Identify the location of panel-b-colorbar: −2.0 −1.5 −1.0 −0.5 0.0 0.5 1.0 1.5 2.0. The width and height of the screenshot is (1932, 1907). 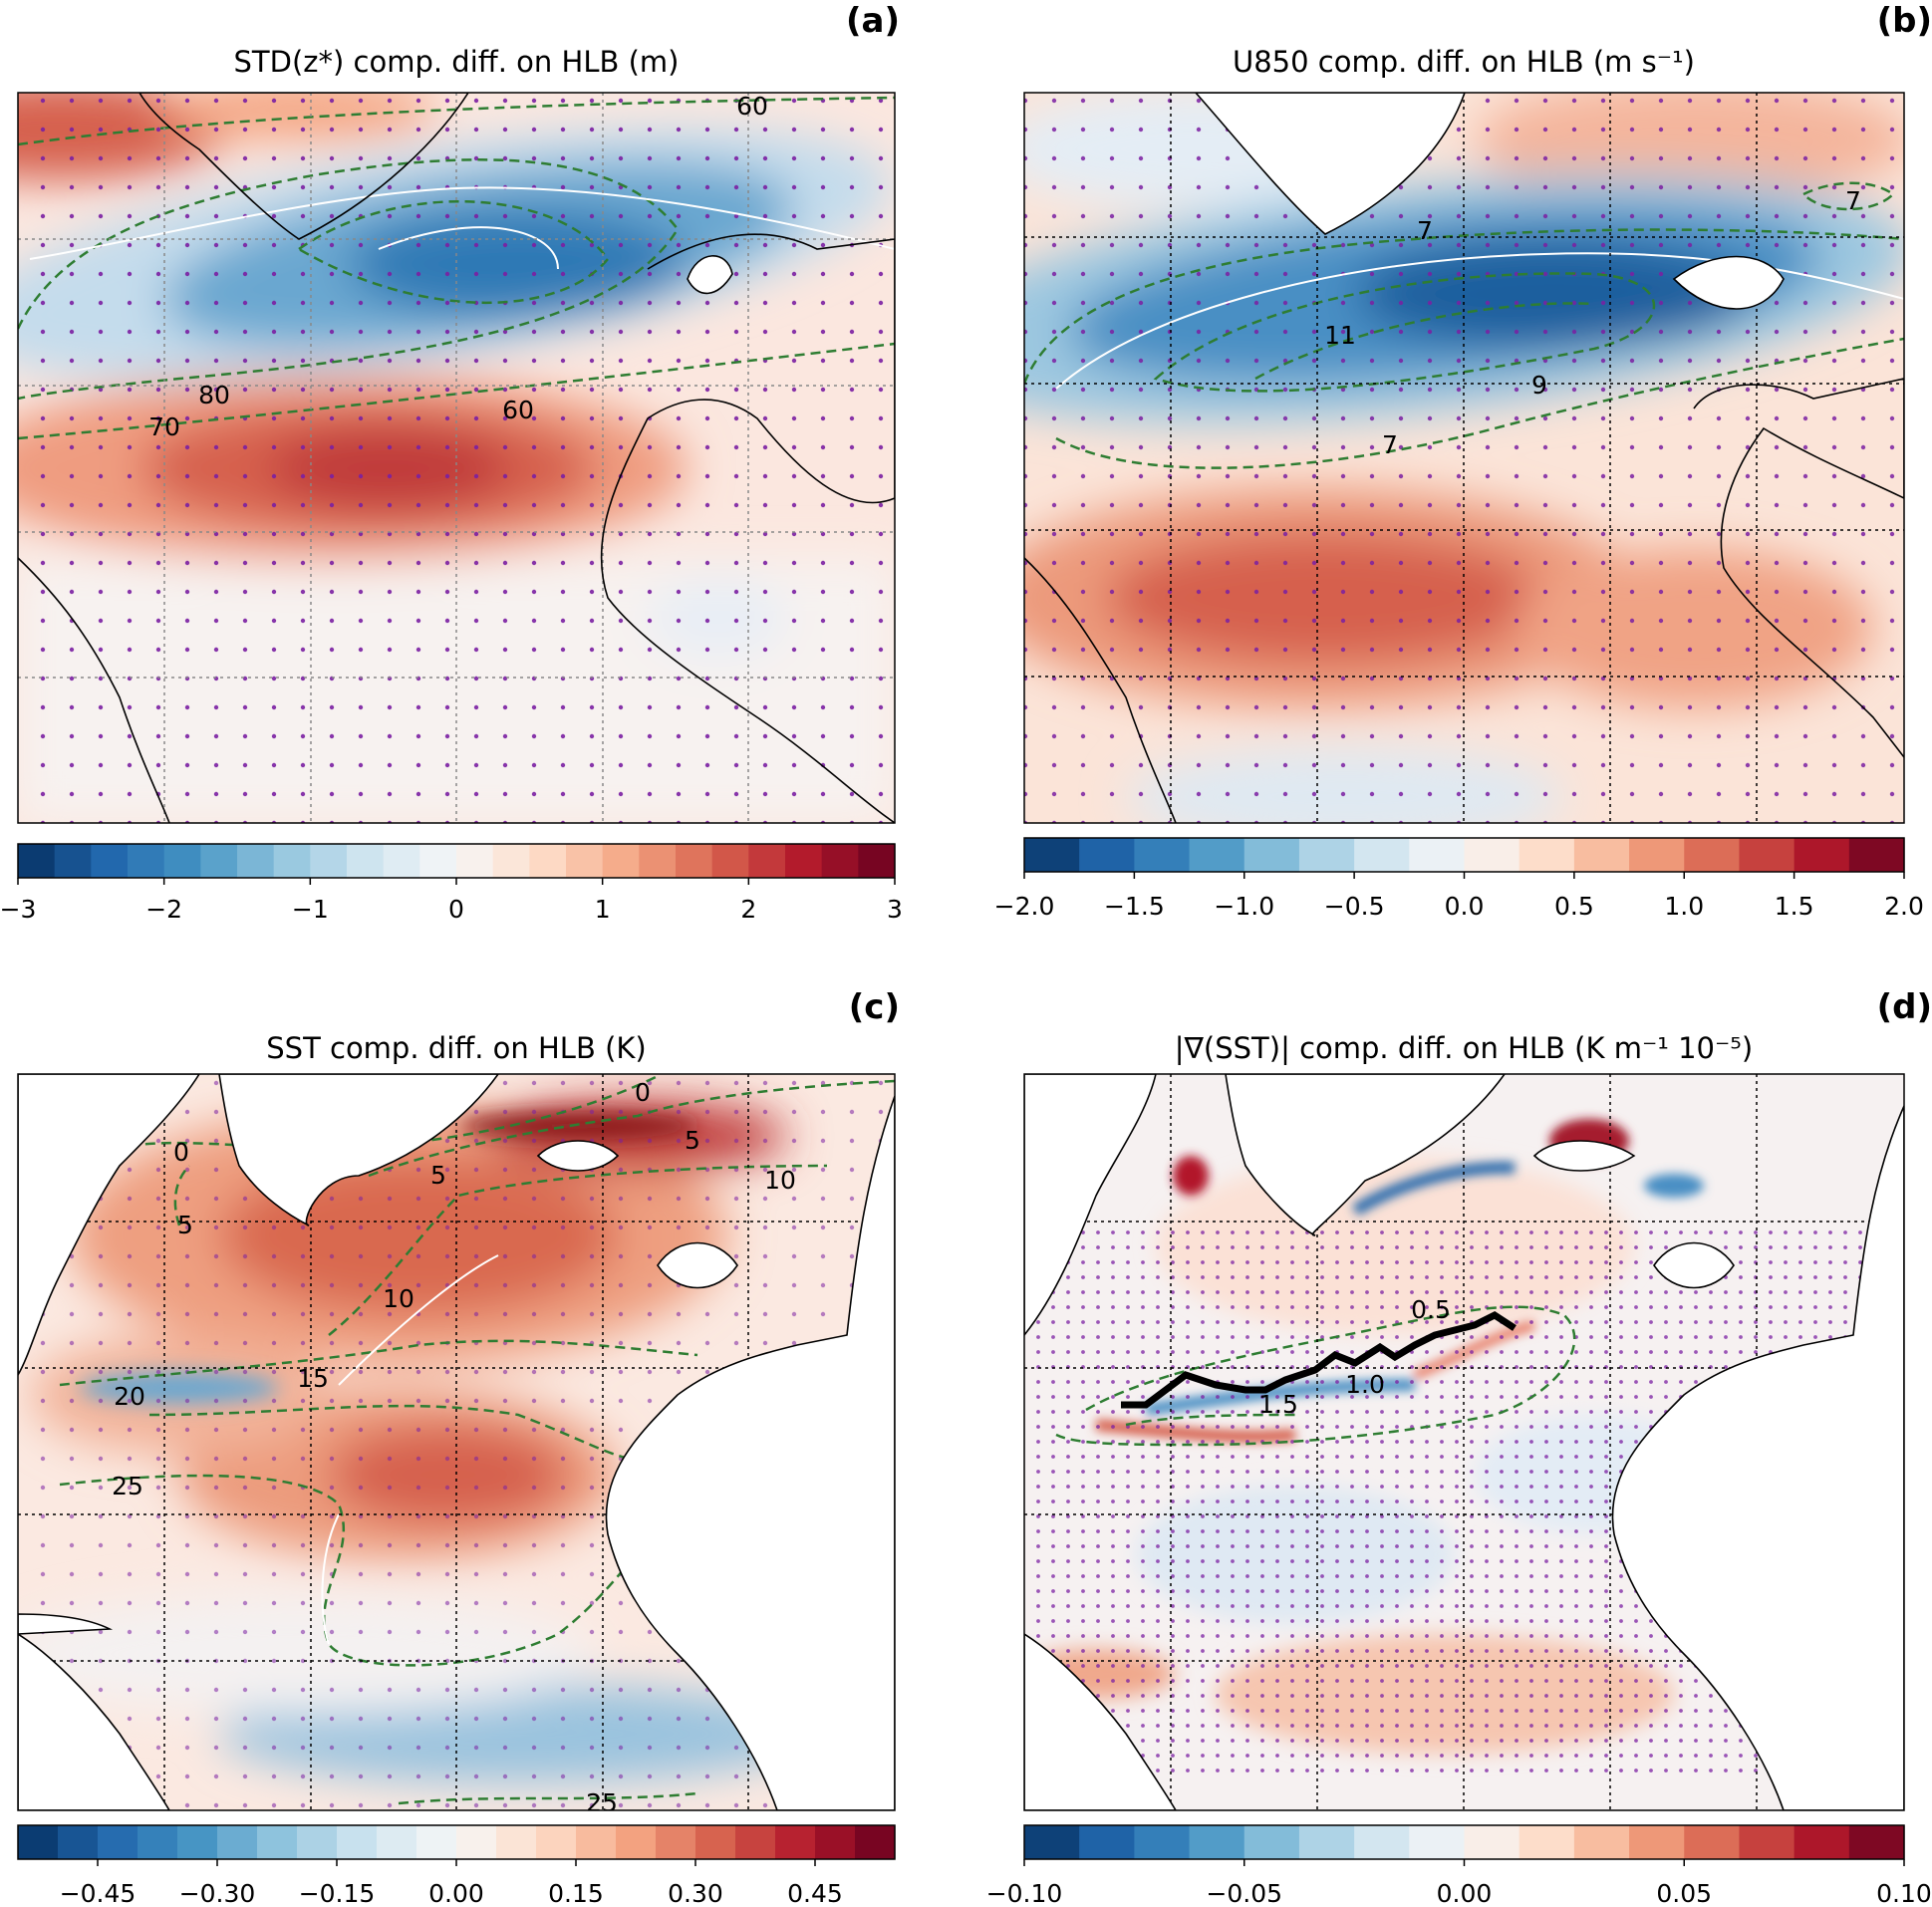
(1459, 879).